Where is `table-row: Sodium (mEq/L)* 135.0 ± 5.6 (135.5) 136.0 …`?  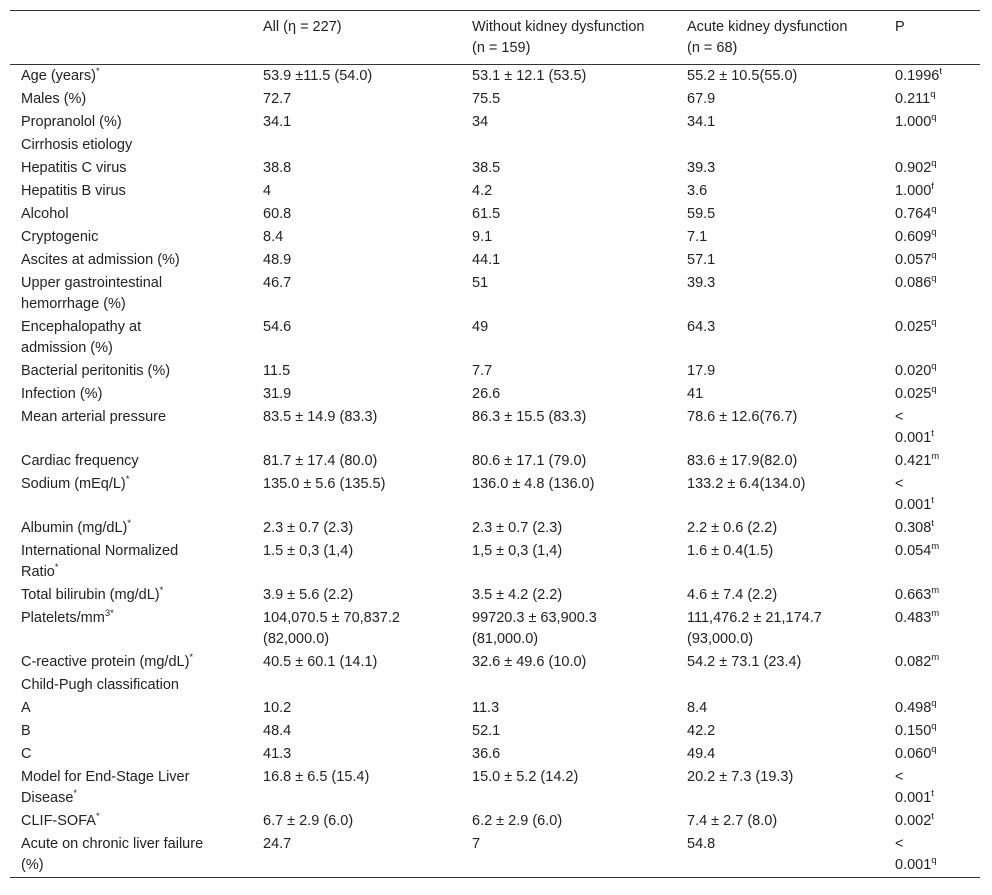
table-row: Sodium (mEq/L)* 135.0 ± 5.6 (135.5) 136.0 … is located at coordinates (495, 495).